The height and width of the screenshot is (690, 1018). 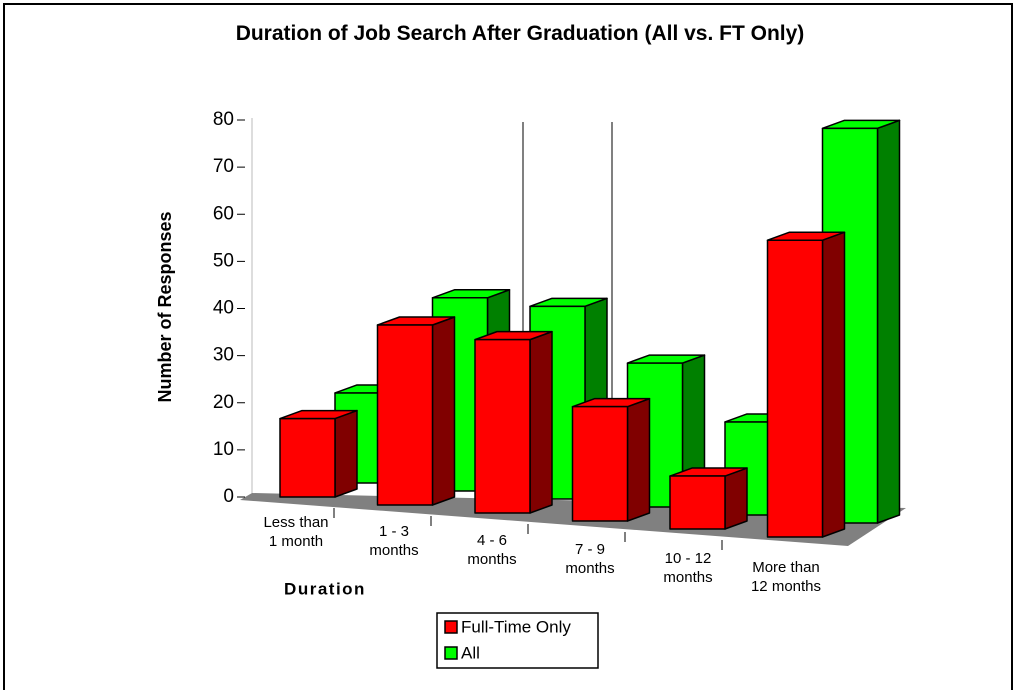 What do you see at coordinates (223, 166) in the screenshot?
I see `y-tick-label: 70` at bounding box center [223, 166].